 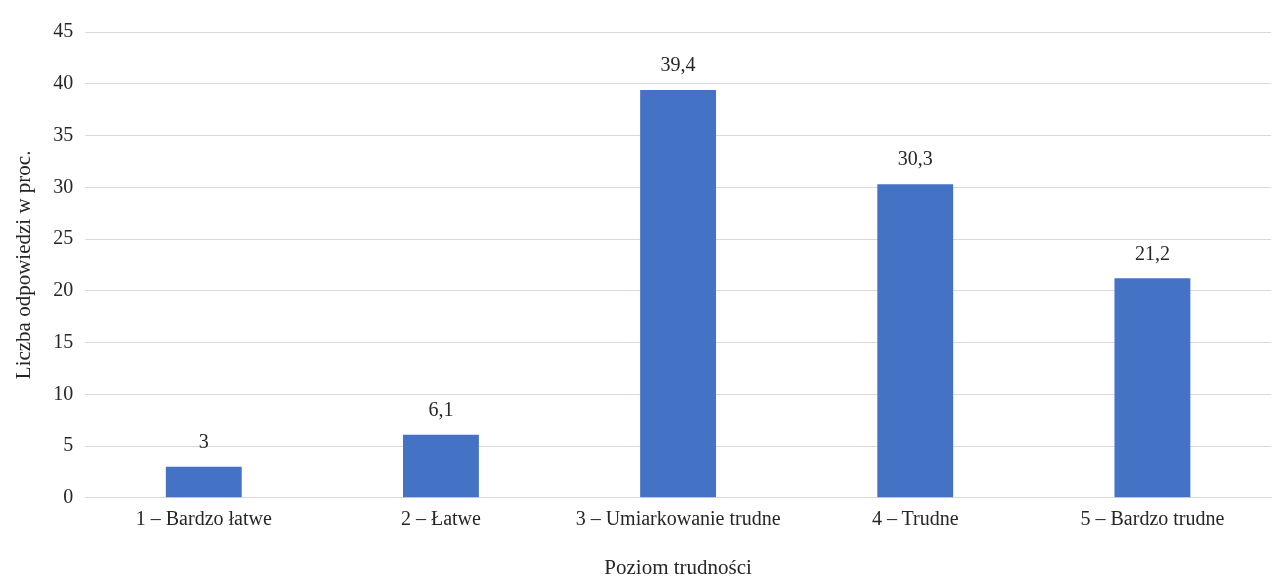 What do you see at coordinates (63, 185) in the screenshot?
I see `y-tick-label: 30` at bounding box center [63, 185].